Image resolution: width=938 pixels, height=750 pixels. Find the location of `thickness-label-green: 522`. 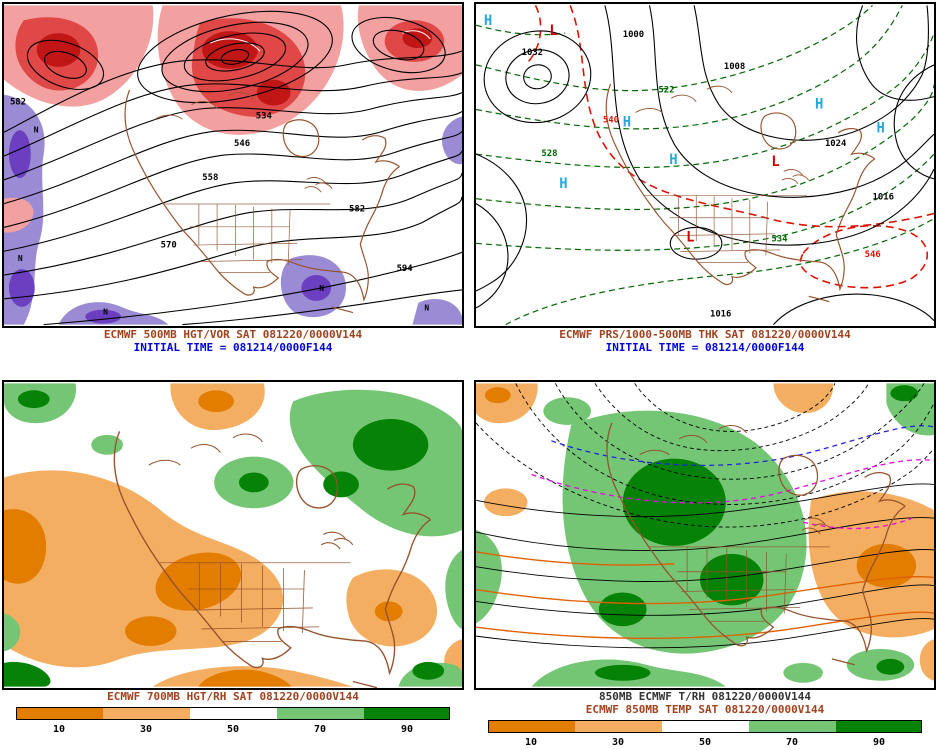

thickness-label-green: 522 is located at coordinates (666, 91).